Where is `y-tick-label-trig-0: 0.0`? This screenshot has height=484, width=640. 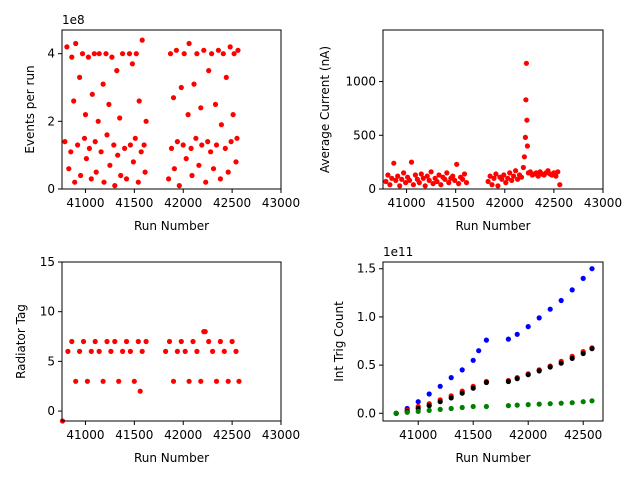
y-tick-label-trig-0: 0.0 is located at coordinates (366, 413).